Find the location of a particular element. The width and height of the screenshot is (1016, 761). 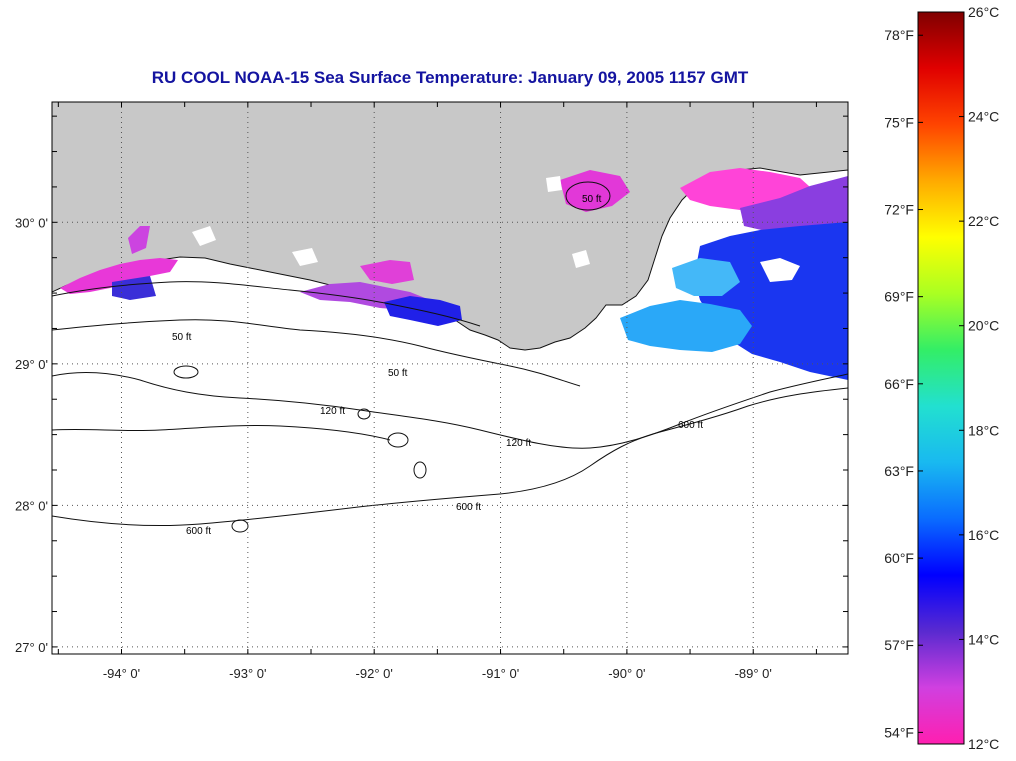

x-tick-label: -91° 0' is located at coordinates (500, 673).